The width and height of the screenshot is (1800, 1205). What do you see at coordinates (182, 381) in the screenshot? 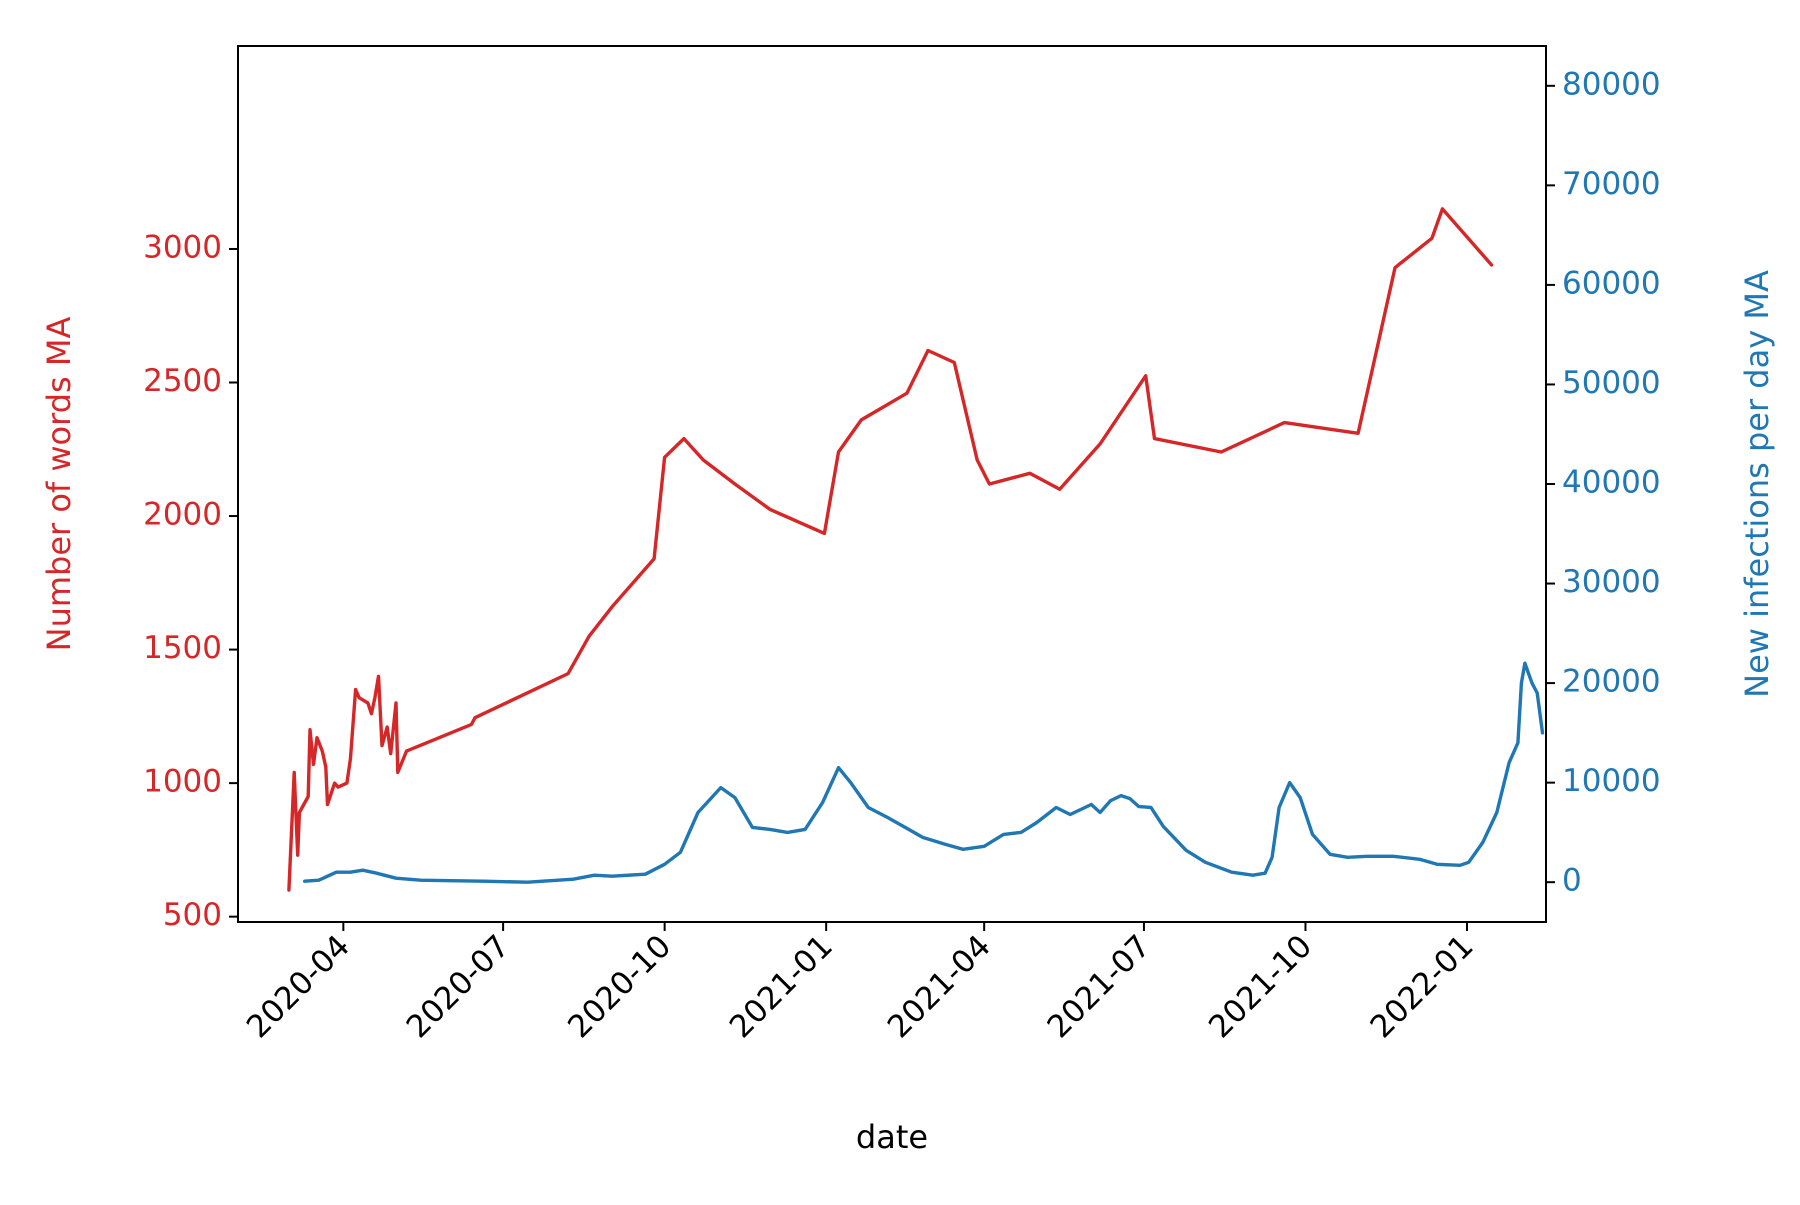
I see `left-tick-label: 2500` at bounding box center [182, 381].